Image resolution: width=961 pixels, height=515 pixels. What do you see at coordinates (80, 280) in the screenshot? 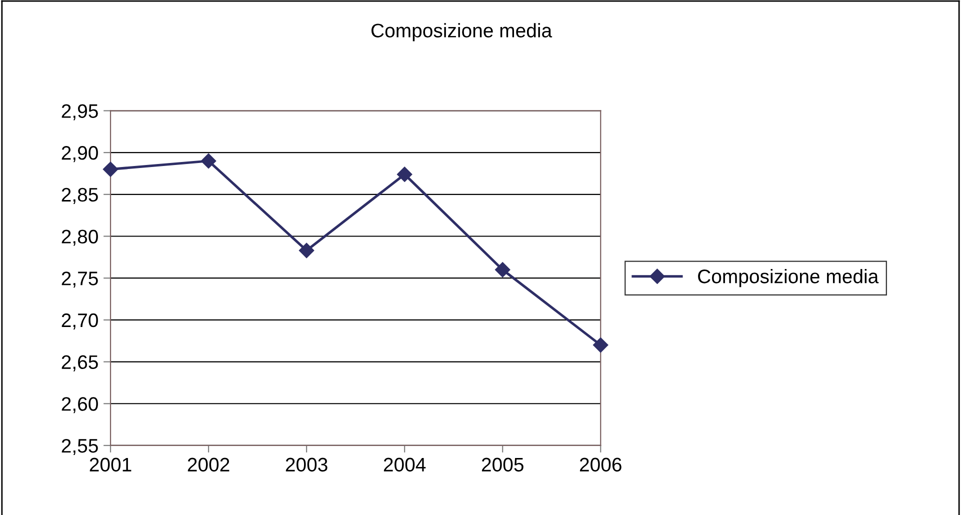
I see `y-tick-label: 2,75` at bounding box center [80, 280].